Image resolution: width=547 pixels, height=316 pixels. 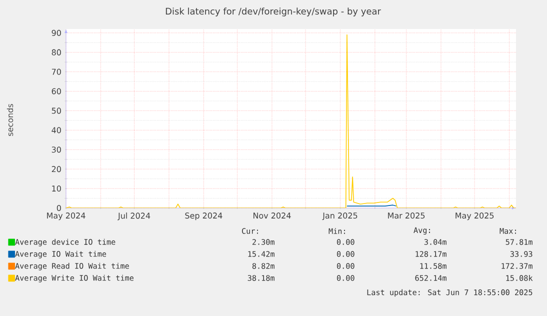 What do you see at coordinates (66, 216) in the screenshot?
I see `x-tick-label: May 2024` at bounding box center [66, 216].